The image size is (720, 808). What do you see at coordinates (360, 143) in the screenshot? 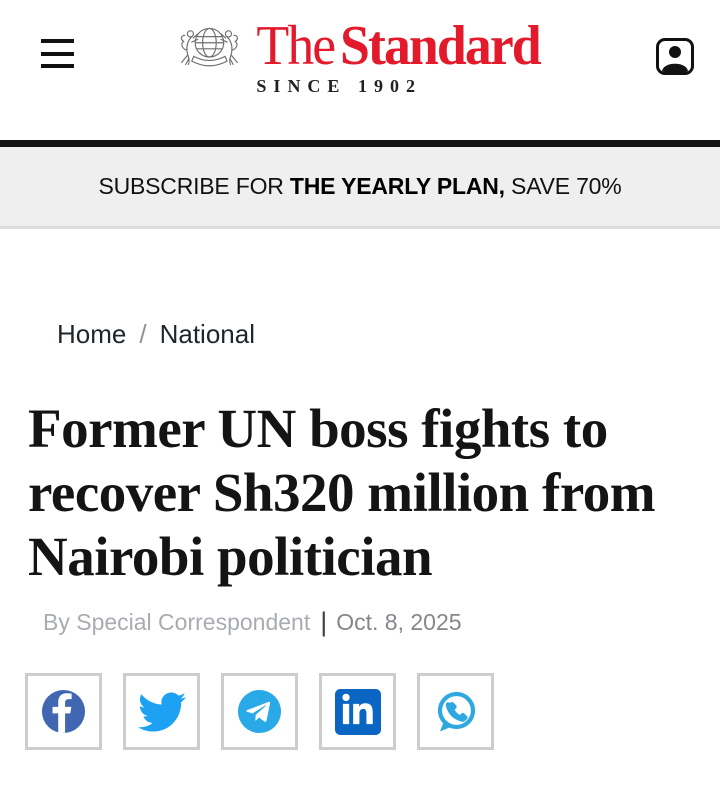
I see `header-divider-bar` at bounding box center [360, 143].